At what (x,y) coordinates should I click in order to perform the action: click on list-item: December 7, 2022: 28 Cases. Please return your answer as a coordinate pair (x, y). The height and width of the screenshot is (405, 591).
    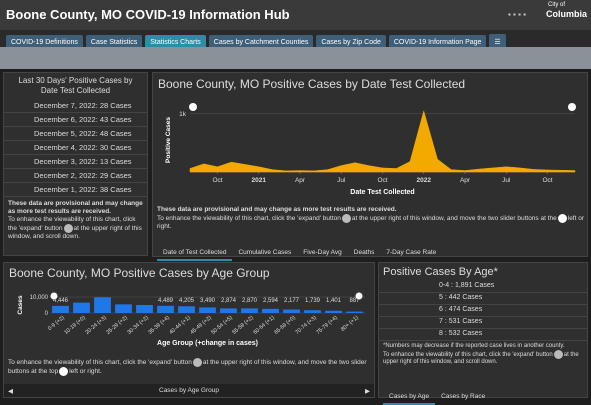
    Looking at the image, I should click on (75, 106).